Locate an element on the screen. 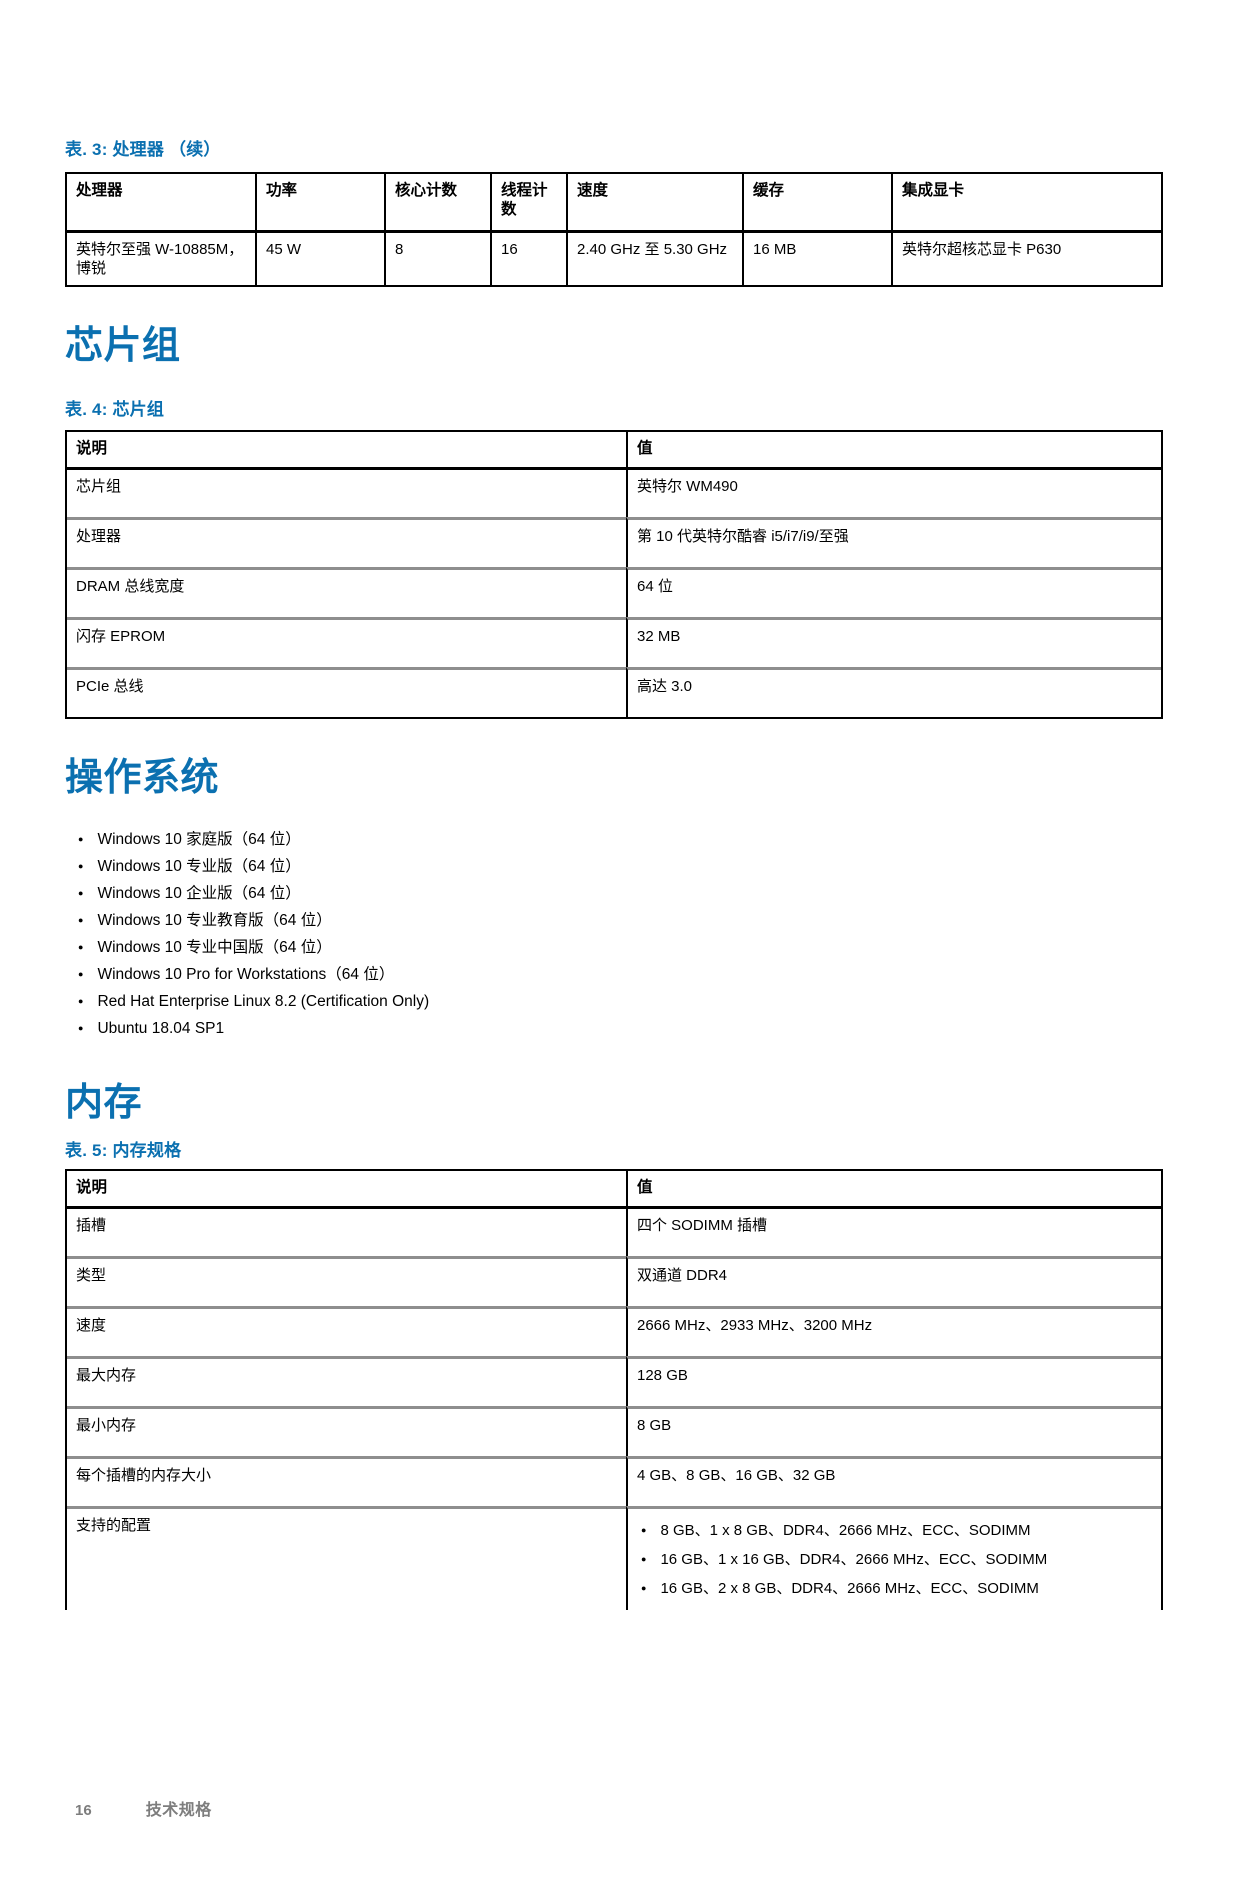 The width and height of the screenshot is (1240, 1894). page-footer: 16 技术规格 is located at coordinates (143, 1808).